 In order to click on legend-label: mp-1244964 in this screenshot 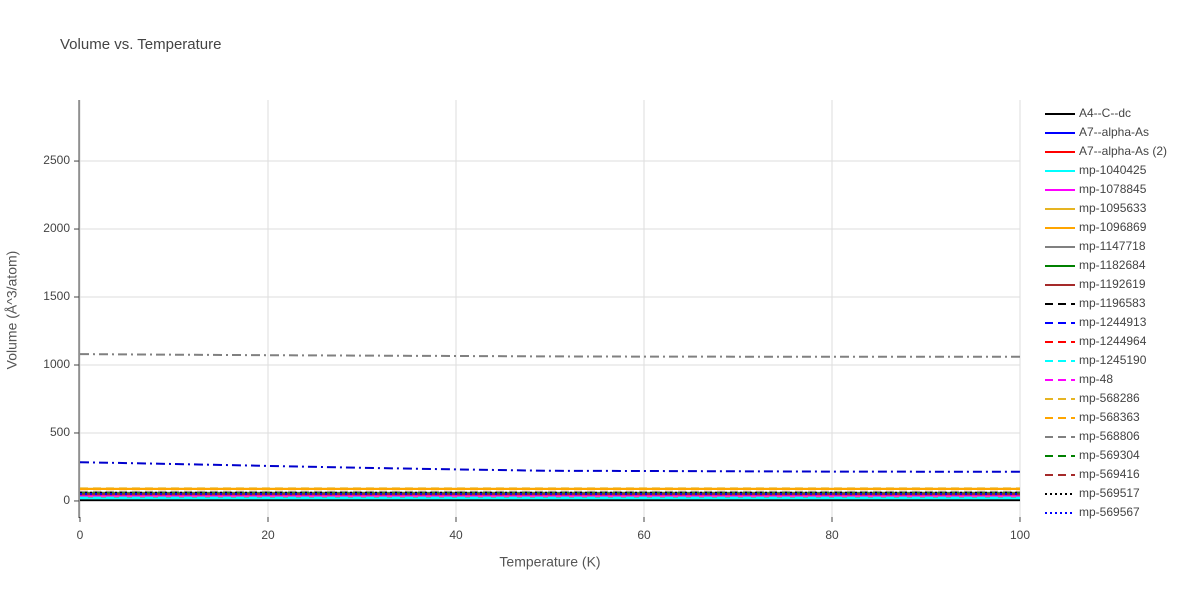, I will do `click(1113, 341)`.